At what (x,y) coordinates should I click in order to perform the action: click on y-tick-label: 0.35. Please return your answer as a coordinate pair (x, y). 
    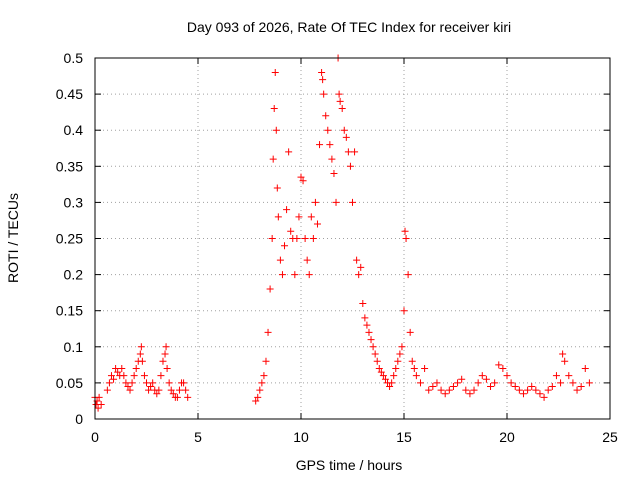
    Looking at the image, I should click on (69, 166).